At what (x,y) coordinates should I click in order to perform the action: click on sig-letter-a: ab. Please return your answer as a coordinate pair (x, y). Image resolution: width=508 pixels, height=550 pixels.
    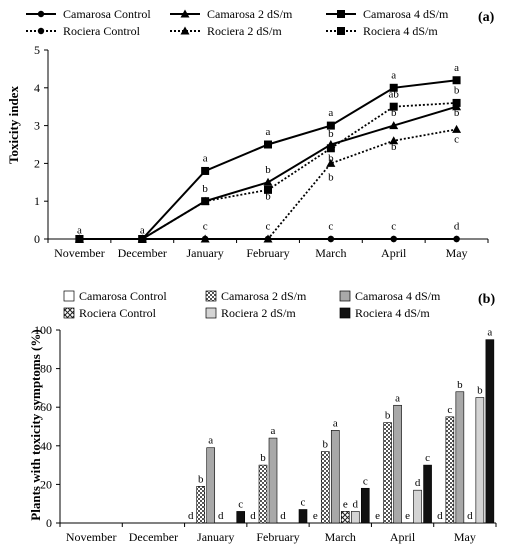
    Looking at the image, I should click on (394, 94).